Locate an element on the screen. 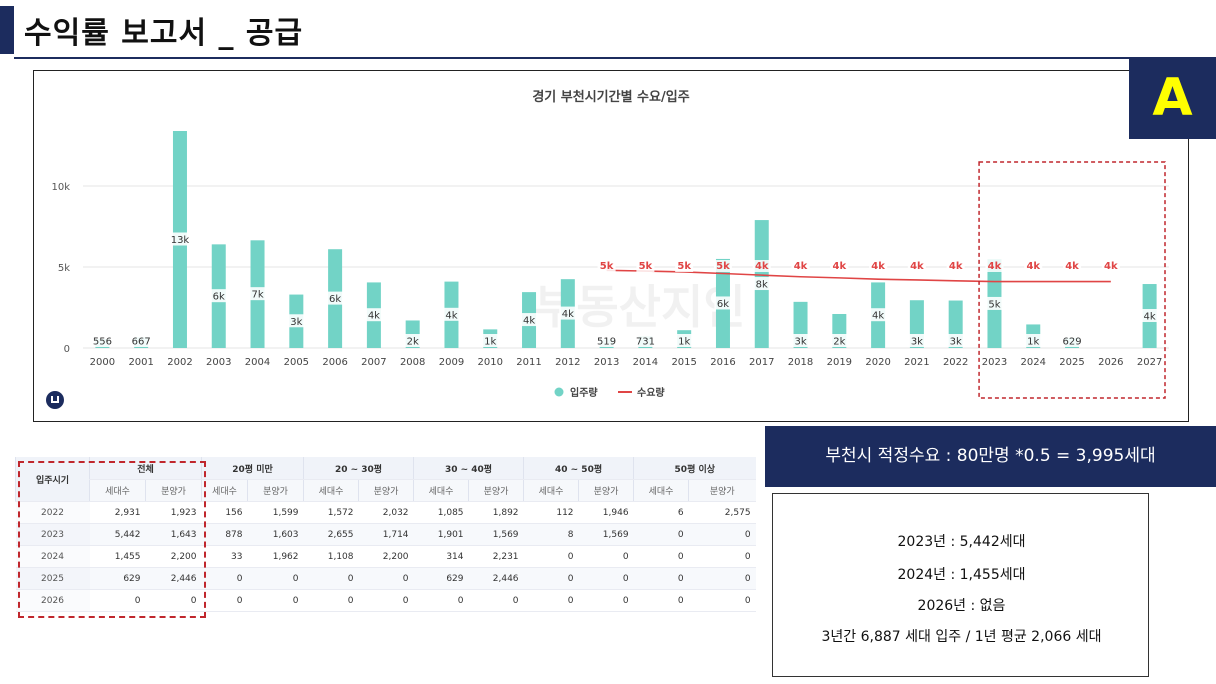 The width and height of the screenshot is (1216, 684). x-tick-label: 2005 is located at coordinates (296, 362).